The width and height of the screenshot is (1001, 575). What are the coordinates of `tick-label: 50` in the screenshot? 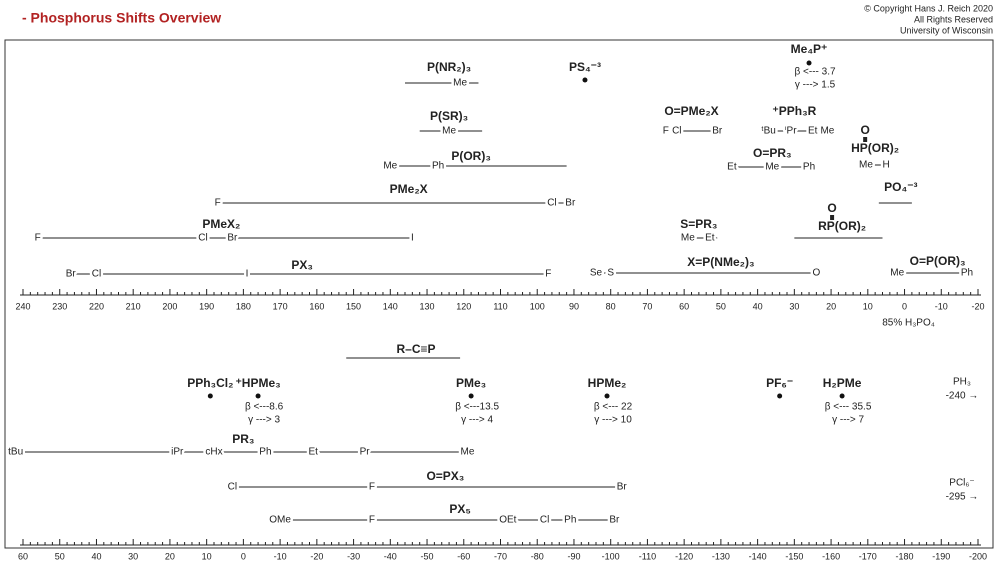 It's located at (60, 556).